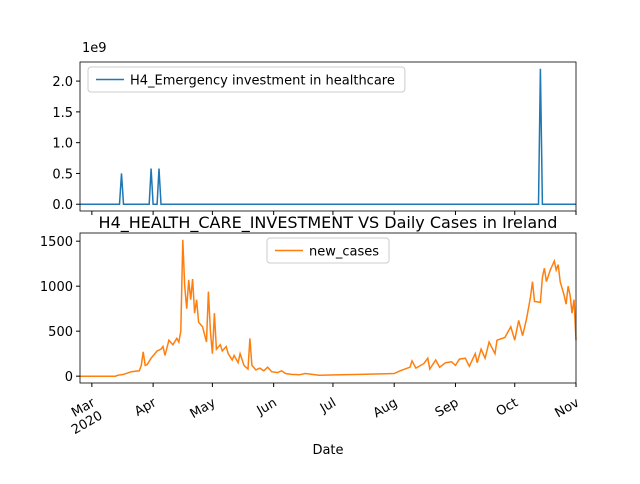  What do you see at coordinates (69, 377) in the screenshot?
I see `y-tick-label: 0` at bounding box center [69, 377].